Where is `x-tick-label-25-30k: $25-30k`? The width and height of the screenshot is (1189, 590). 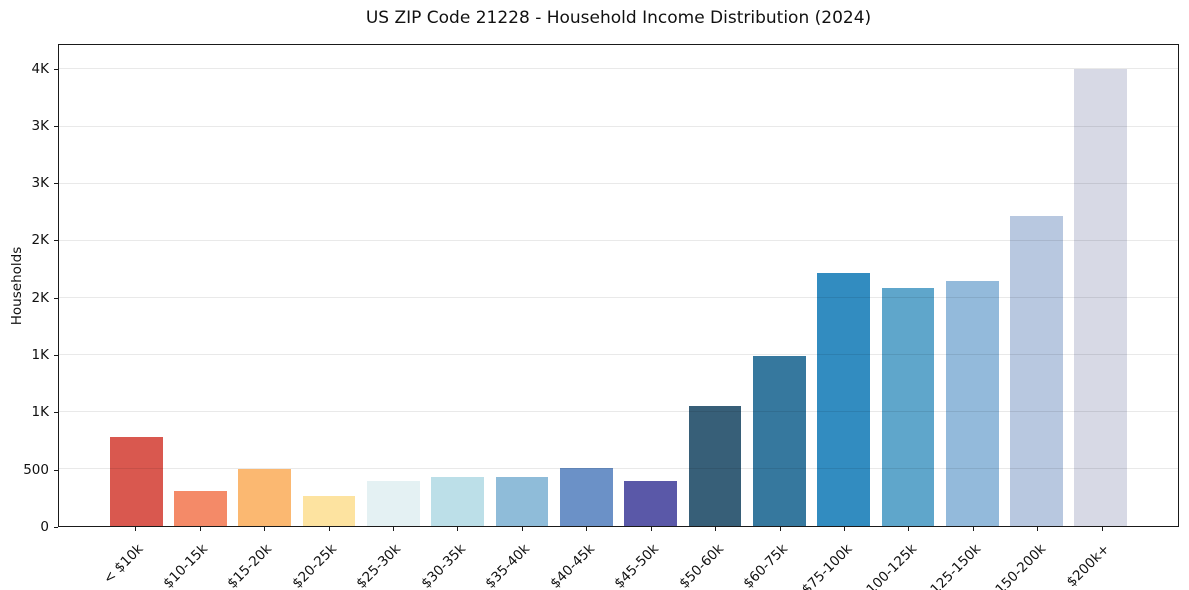 x-tick-label-25-30k: $25-30k is located at coordinates (379, 565).